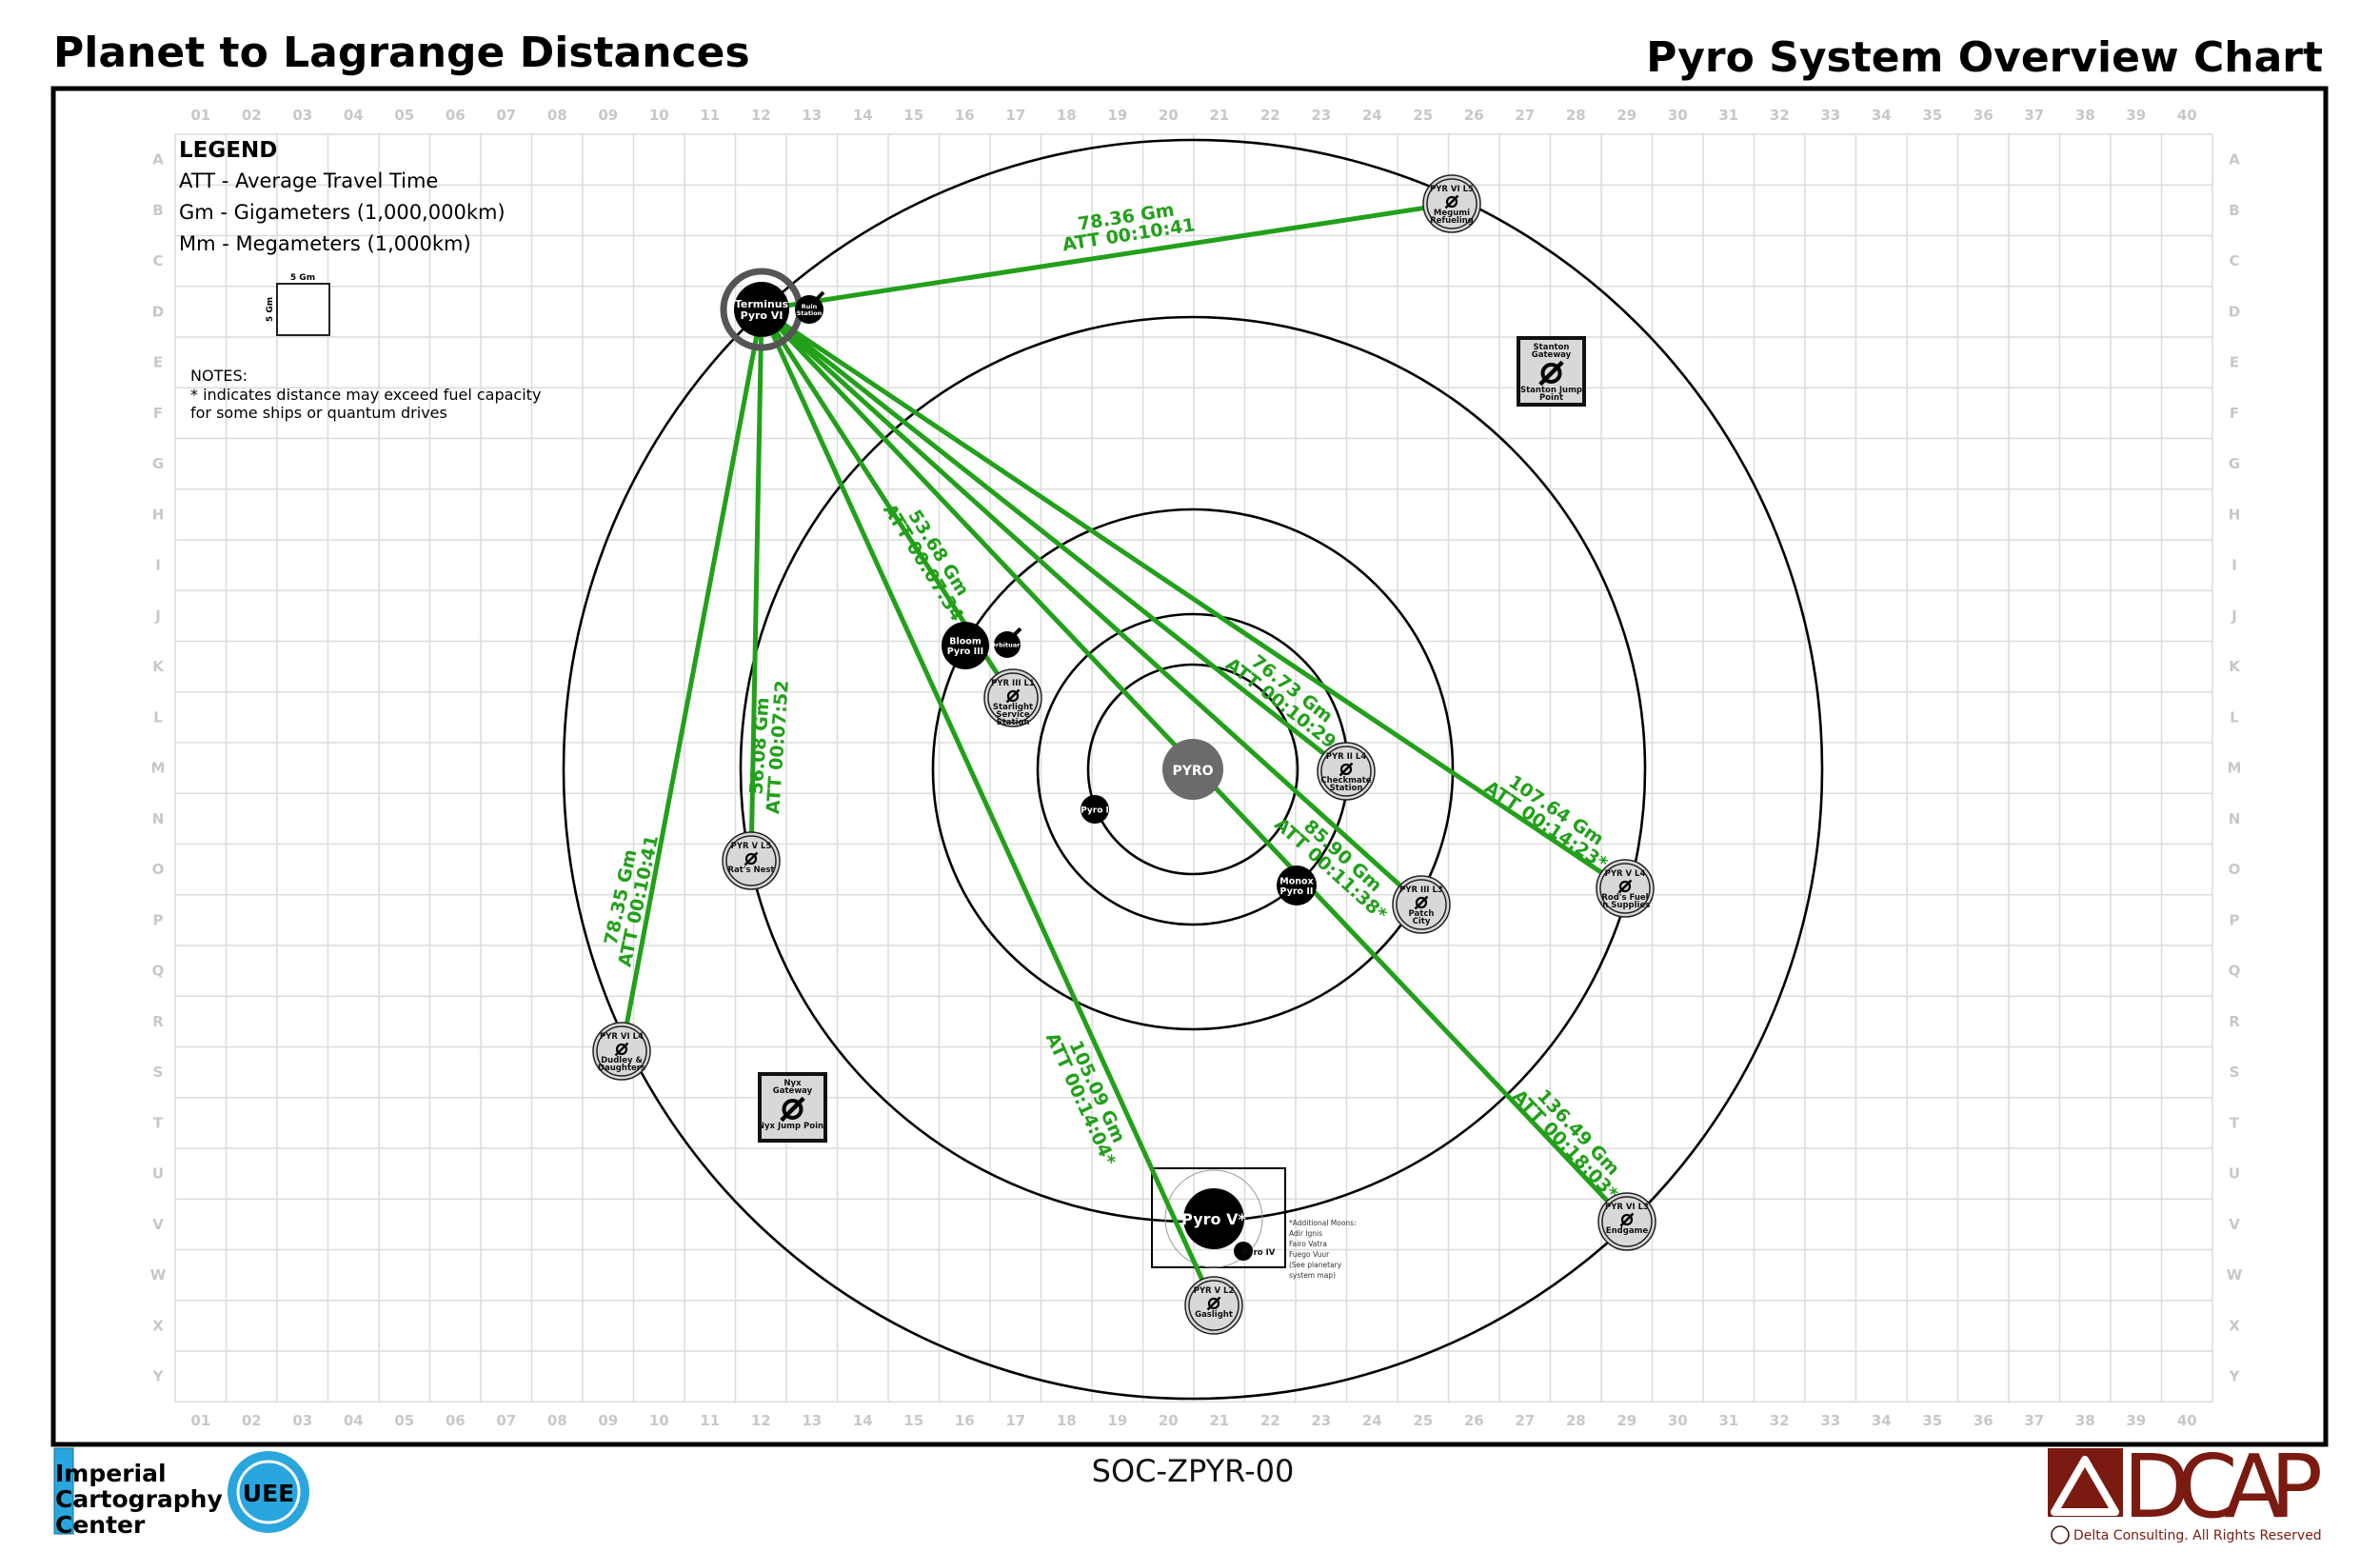 The height and width of the screenshot is (1552, 2380). Describe the element at coordinates (2234, 160) in the screenshot. I see `row-label-right: A` at that location.